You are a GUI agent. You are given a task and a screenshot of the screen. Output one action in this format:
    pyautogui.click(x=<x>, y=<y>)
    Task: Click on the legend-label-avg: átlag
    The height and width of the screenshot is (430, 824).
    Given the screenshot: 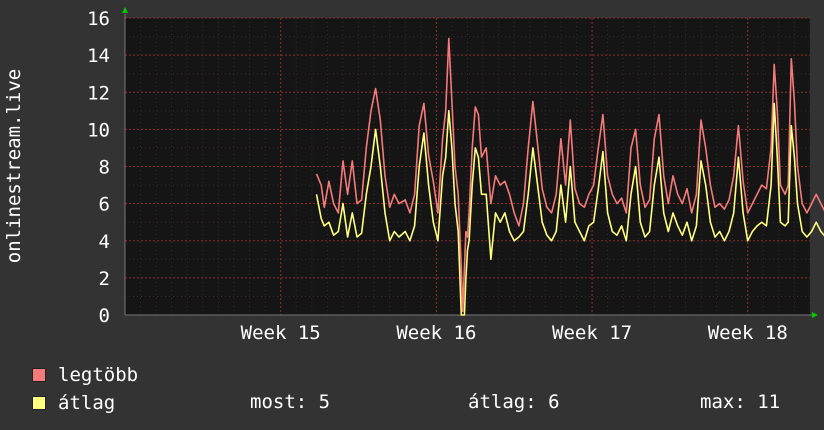 What is the action you would take?
    pyautogui.click(x=87, y=403)
    